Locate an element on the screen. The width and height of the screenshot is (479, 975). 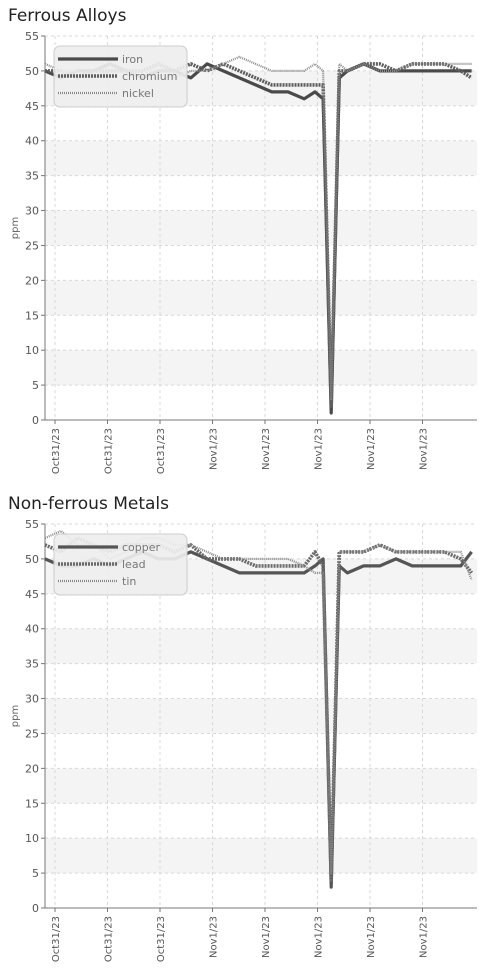
legend-label-tin: tin is located at coordinates (129, 581).